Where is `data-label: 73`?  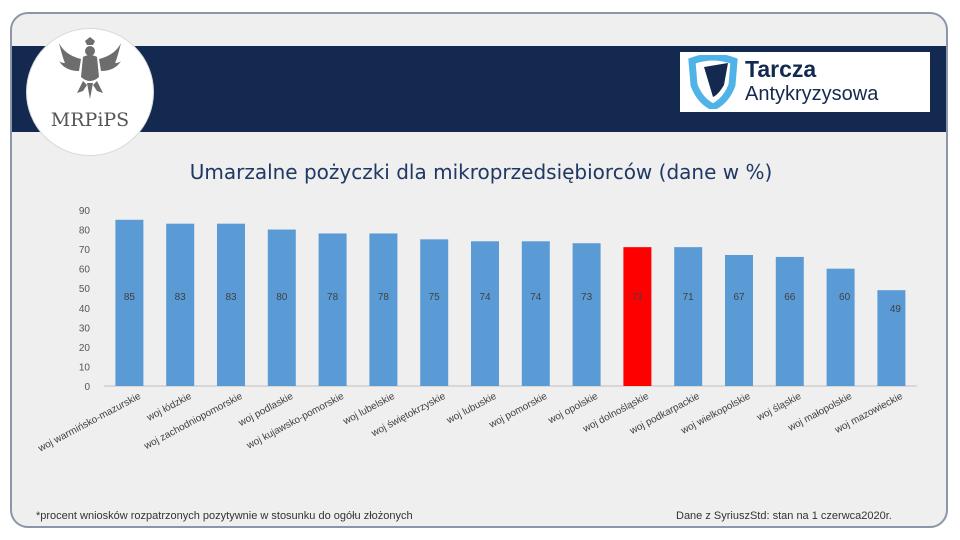
data-label: 73 is located at coordinates (587, 297).